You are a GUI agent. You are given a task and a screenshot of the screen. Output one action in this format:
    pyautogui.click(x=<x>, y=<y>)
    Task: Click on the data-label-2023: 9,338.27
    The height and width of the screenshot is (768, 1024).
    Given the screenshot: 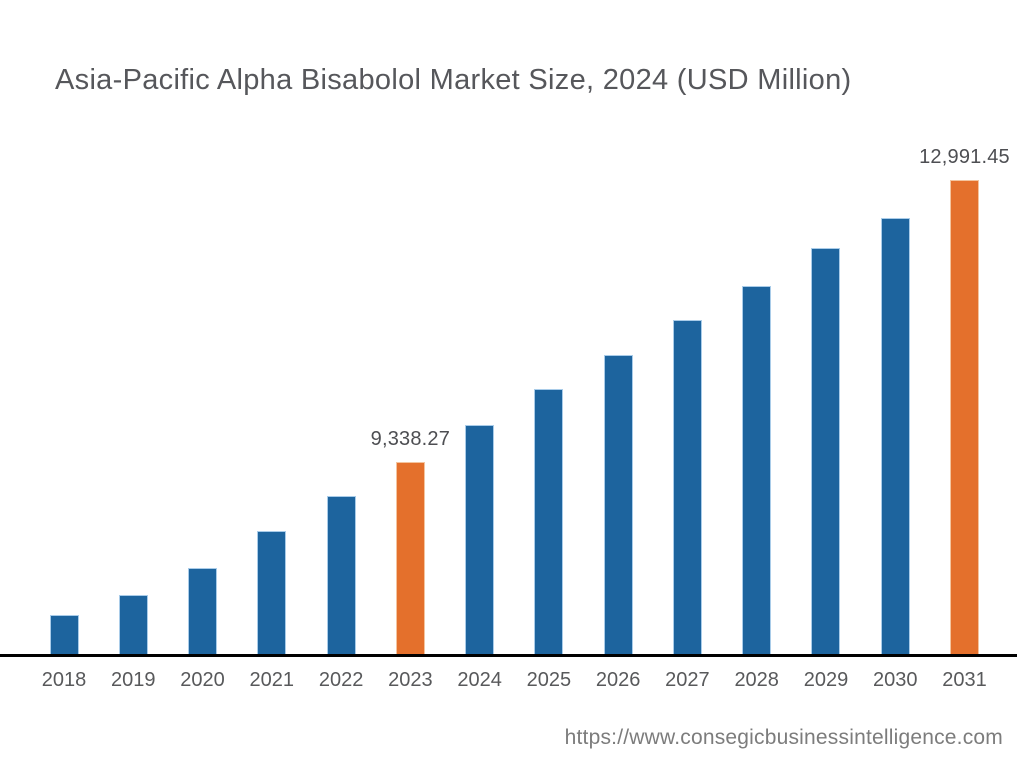 What is the action you would take?
    pyautogui.click(x=410, y=439)
    